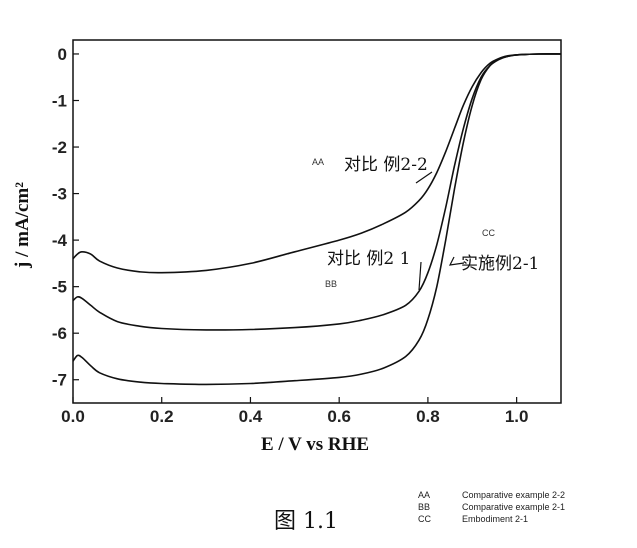 The width and height of the screenshot is (637, 548). What do you see at coordinates (428, 416) in the screenshot?
I see `x-tick-label: 0.8` at bounding box center [428, 416].